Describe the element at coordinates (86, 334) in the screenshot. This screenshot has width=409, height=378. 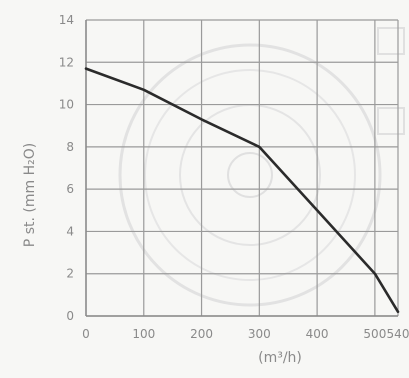
I see `x-tick-label-0: 0` at that location.